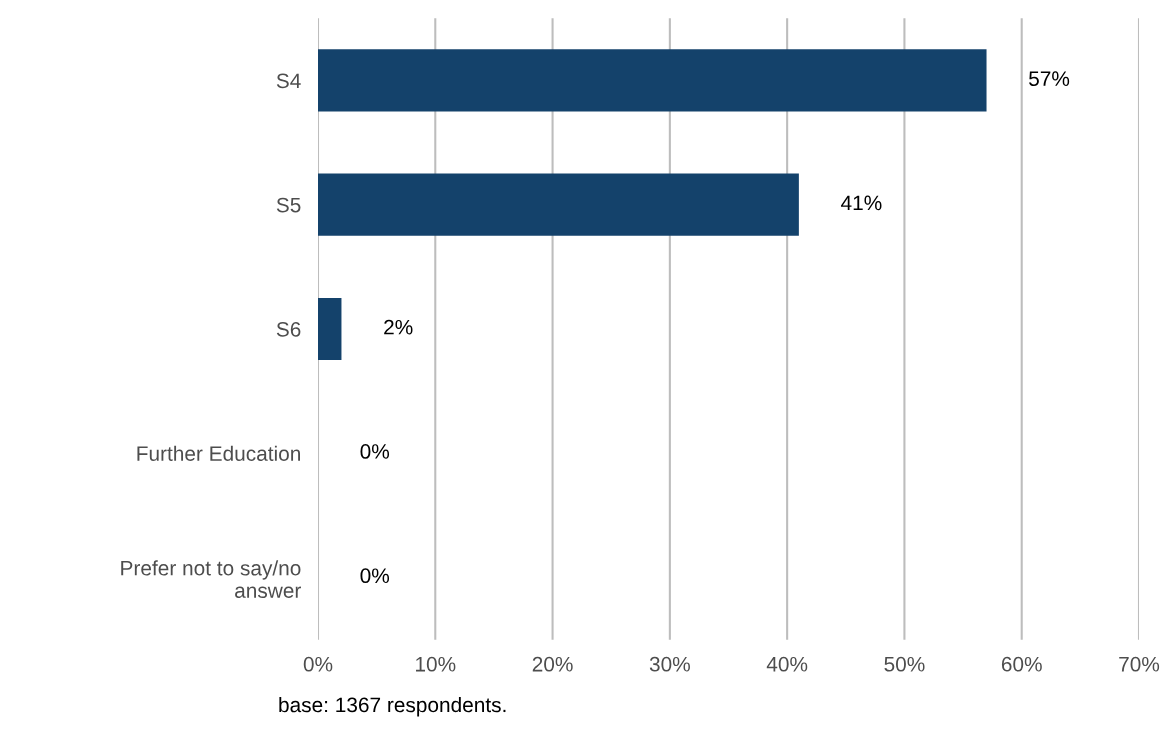 This screenshot has width=1173, height=731. What do you see at coordinates (392, 706) in the screenshot?
I see `text: base: 1367 respondents.` at bounding box center [392, 706].